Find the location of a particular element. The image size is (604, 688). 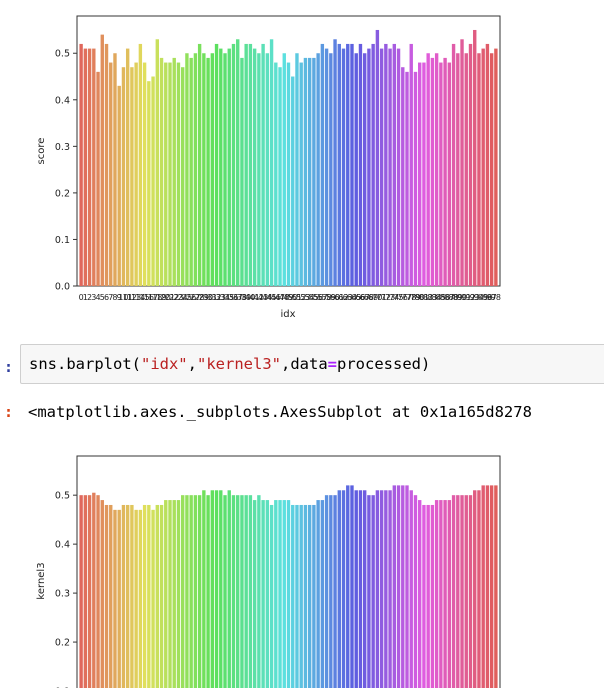

y-tick-label: 0.2 is located at coordinates (62, 193).